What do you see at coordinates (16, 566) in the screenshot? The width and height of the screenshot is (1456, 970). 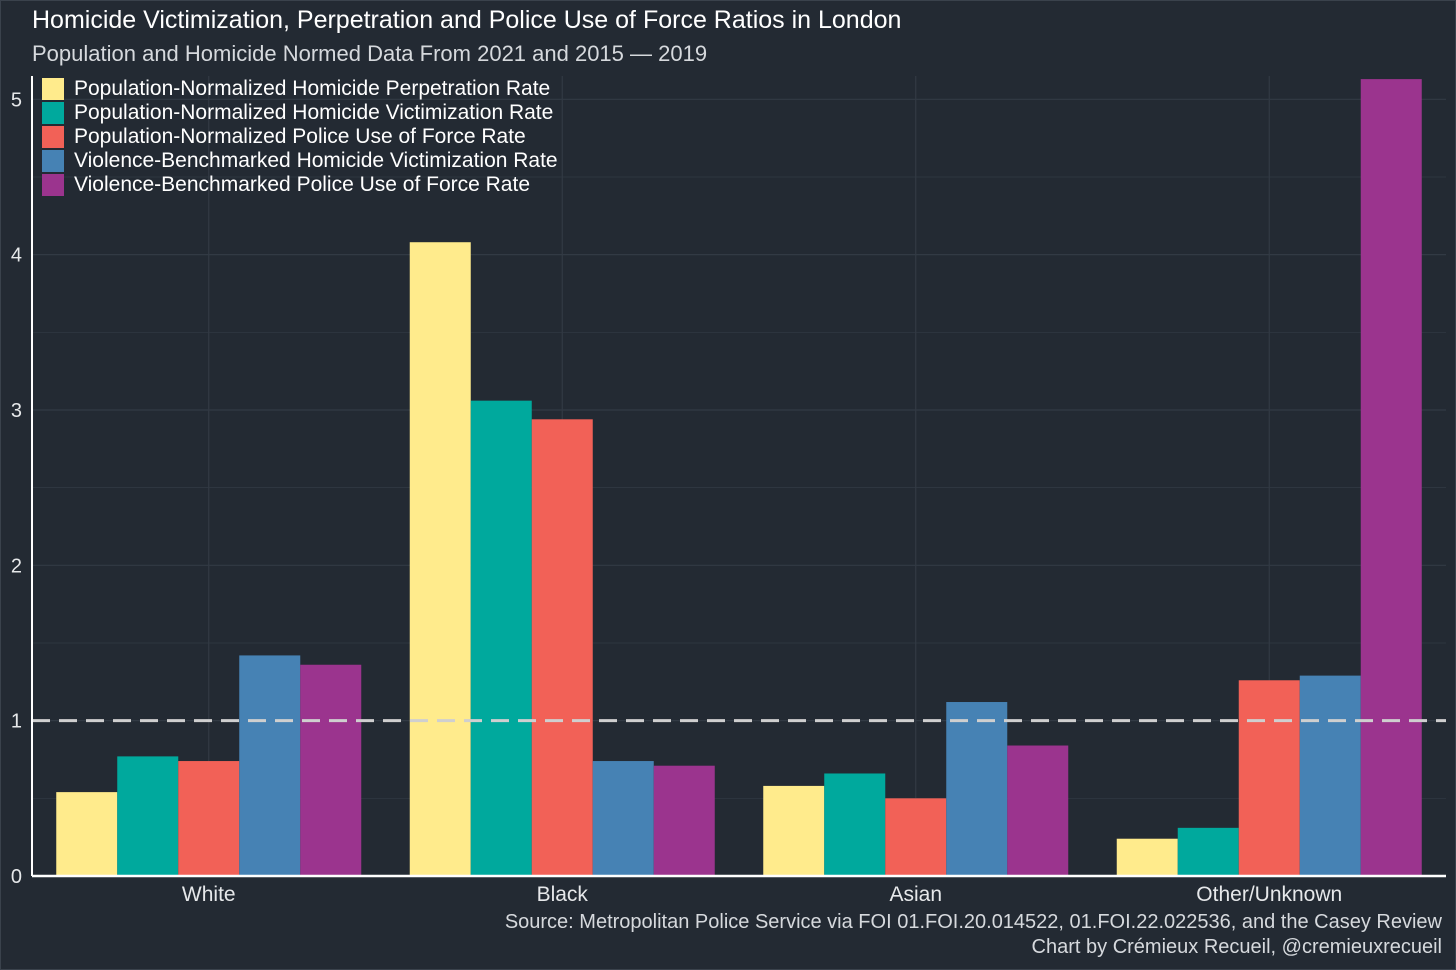 I see `y-tick-label: 2` at bounding box center [16, 566].